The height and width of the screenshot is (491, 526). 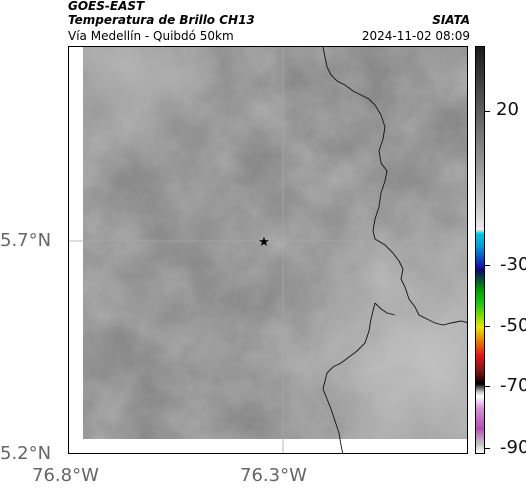 I want to click on lon-label-76.8W: 76.8°W, so click(x=65, y=475).